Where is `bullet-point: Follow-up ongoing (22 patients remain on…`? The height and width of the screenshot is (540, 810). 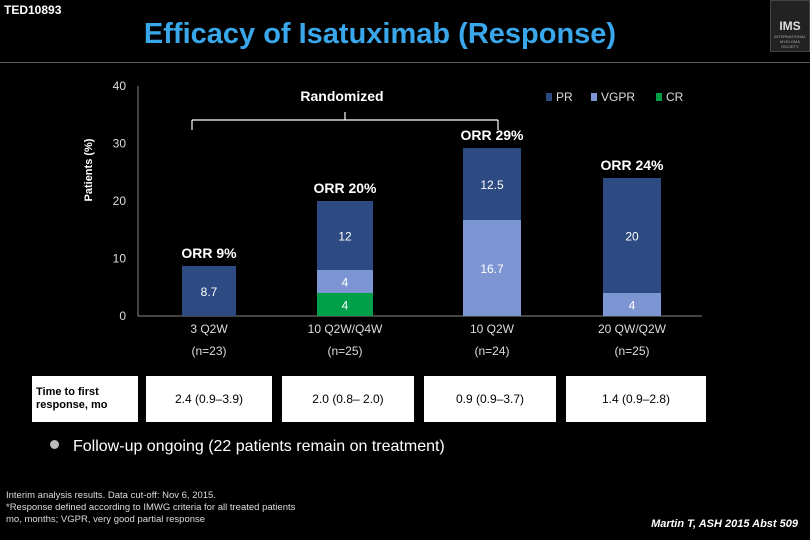 bullet-point: Follow-up ongoing (22 patients remain on… is located at coordinates (247, 447).